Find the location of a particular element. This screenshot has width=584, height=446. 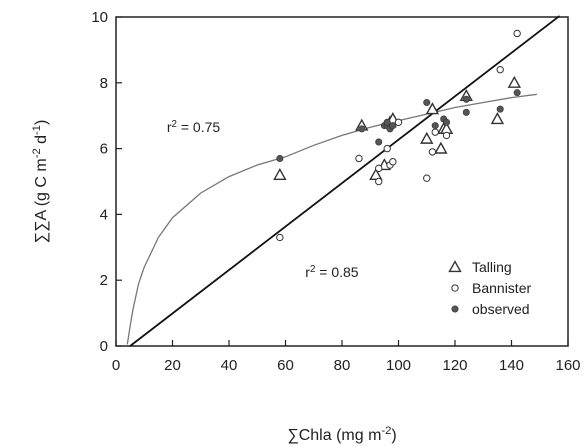

y-axis-title: ∑∑A (g C m-2 d-1) is located at coordinates (40, 182).